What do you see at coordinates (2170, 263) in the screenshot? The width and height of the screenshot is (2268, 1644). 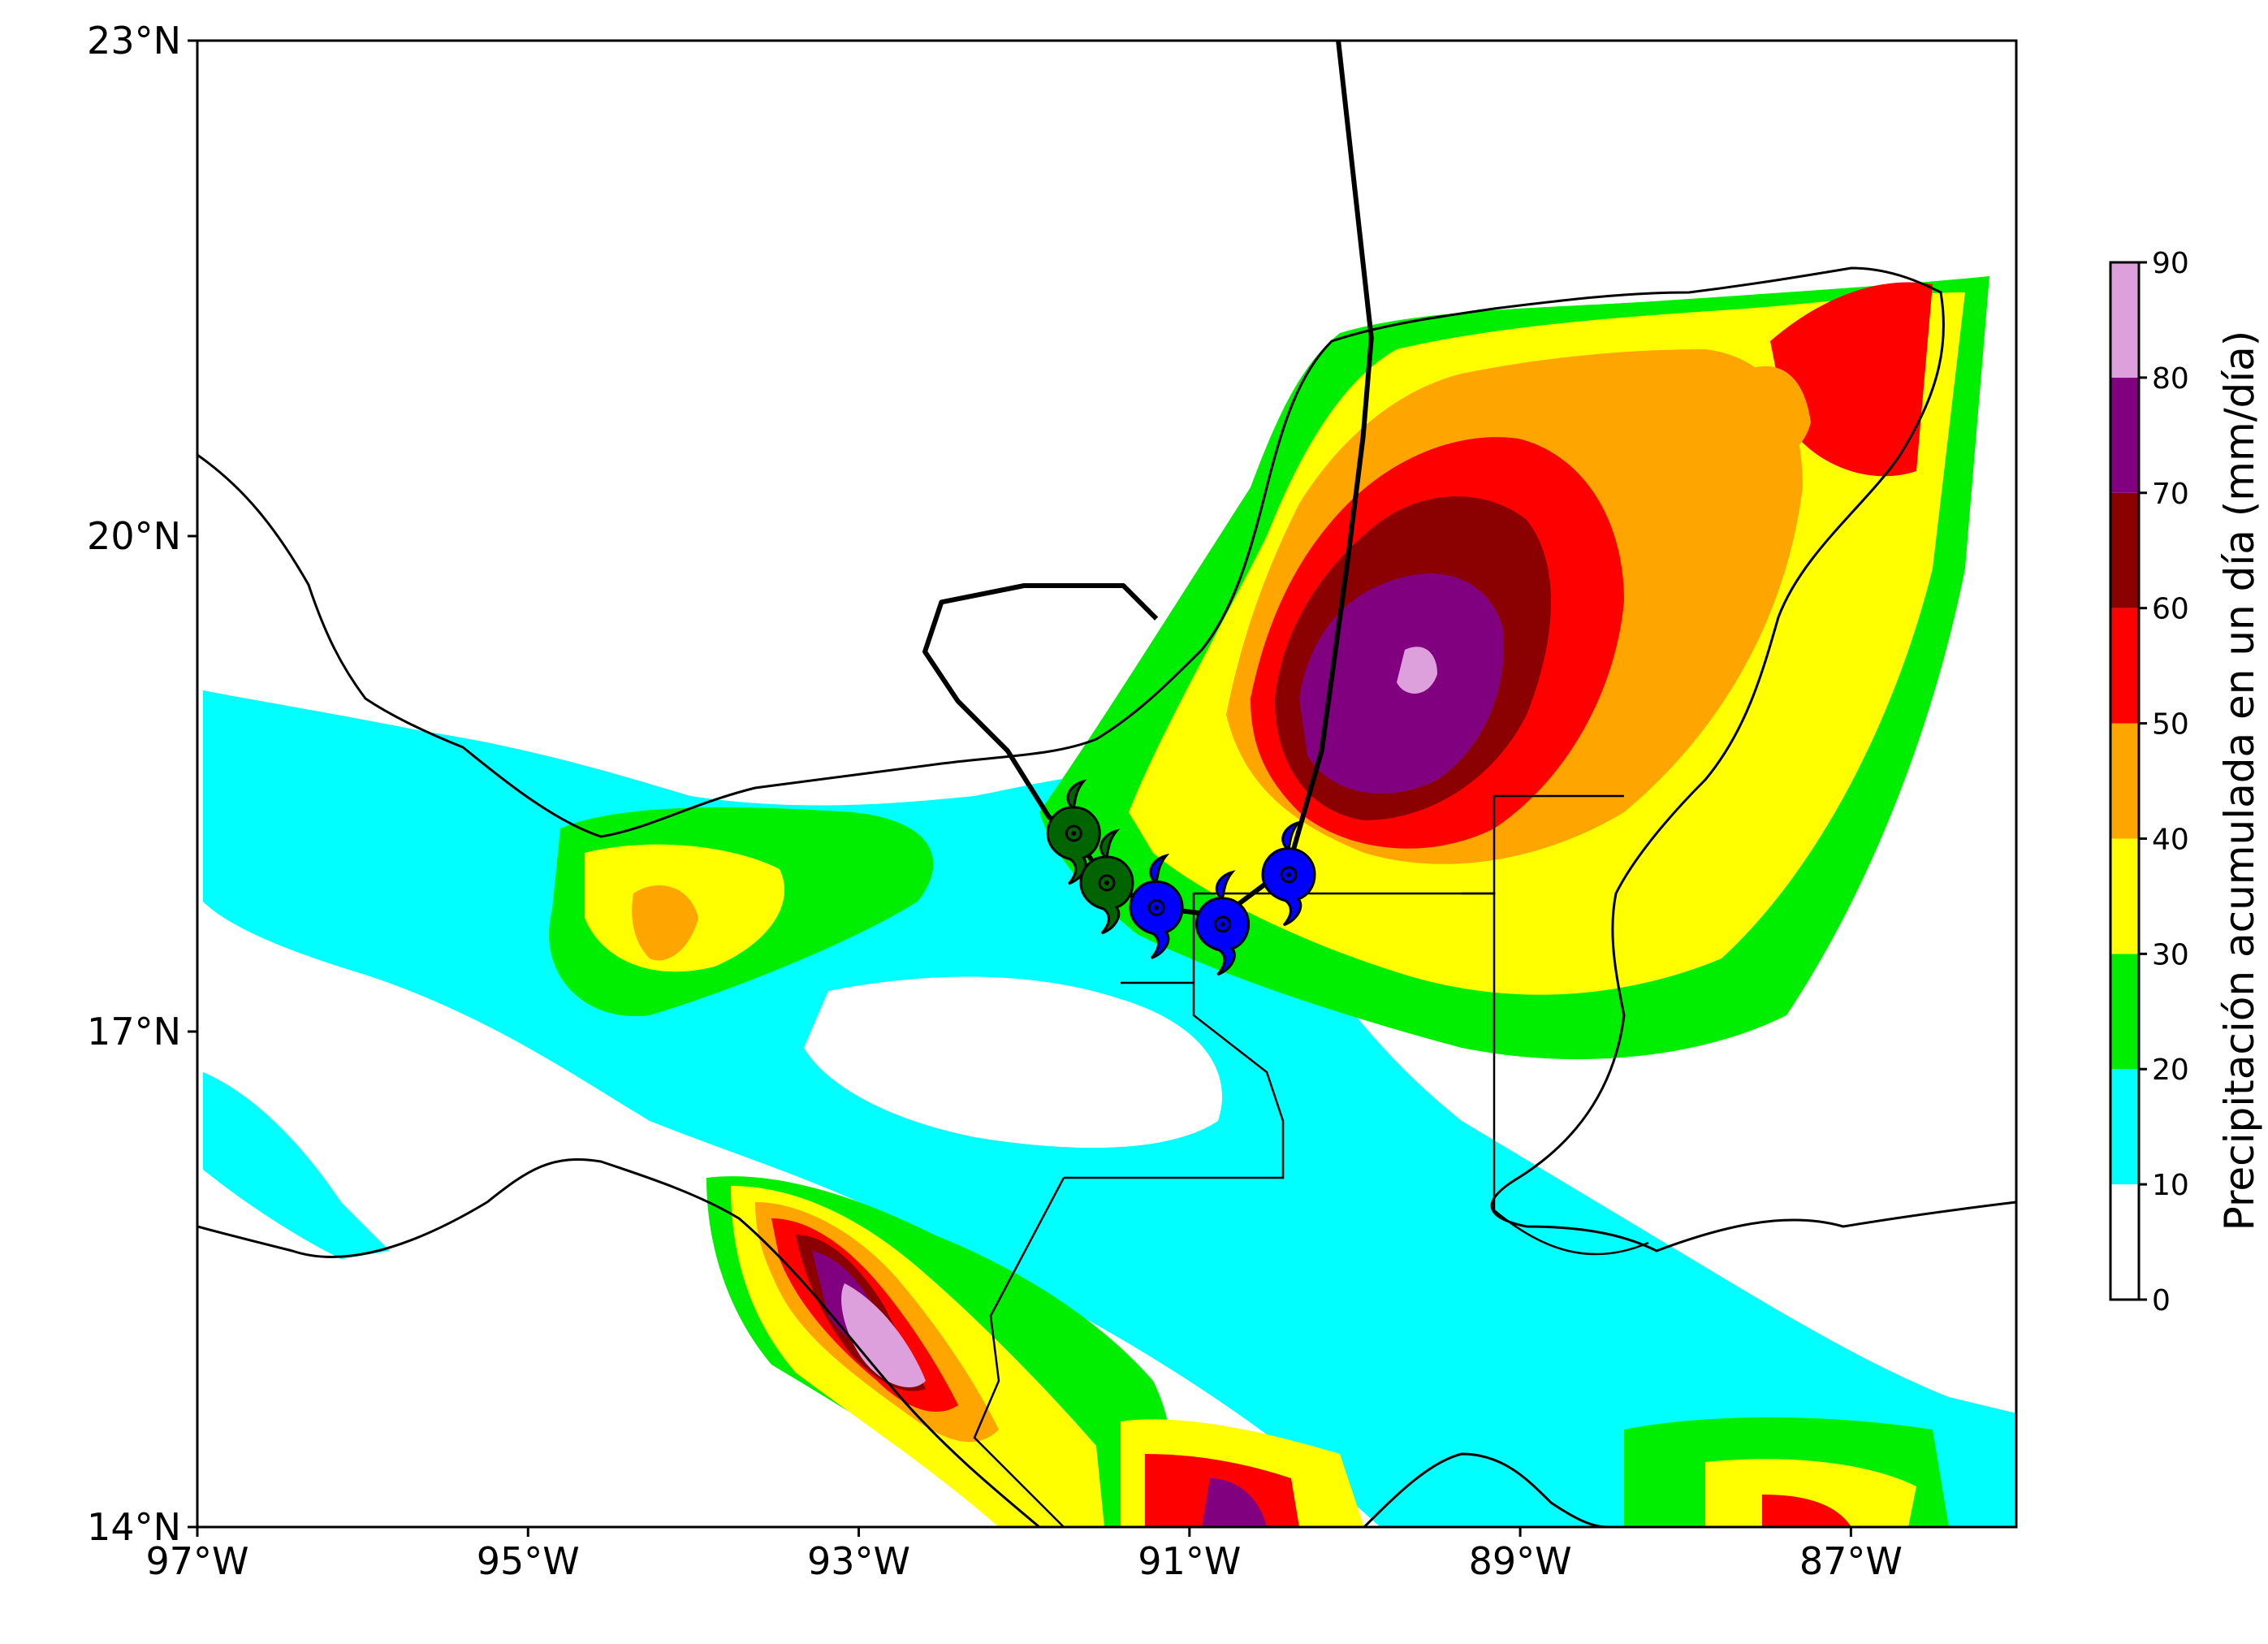 I see `colorbar-tick-label: 90` at bounding box center [2170, 263].